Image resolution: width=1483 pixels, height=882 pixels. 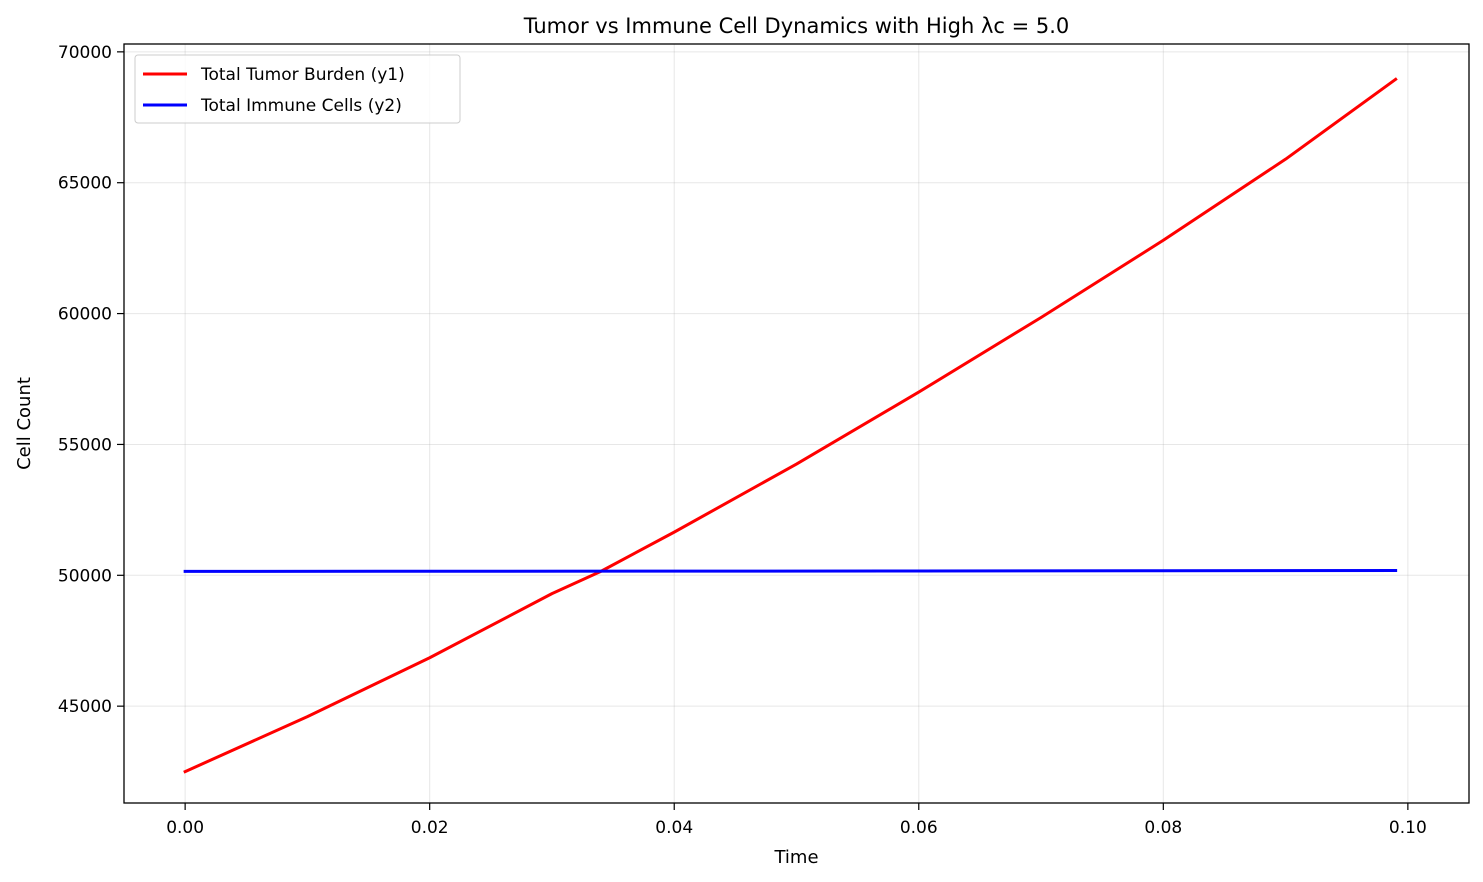 What do you see at coordinates (1408, 828) in the screenshot?
I see `x-tick-label: 0.10` at bounding box center [1408, 828].